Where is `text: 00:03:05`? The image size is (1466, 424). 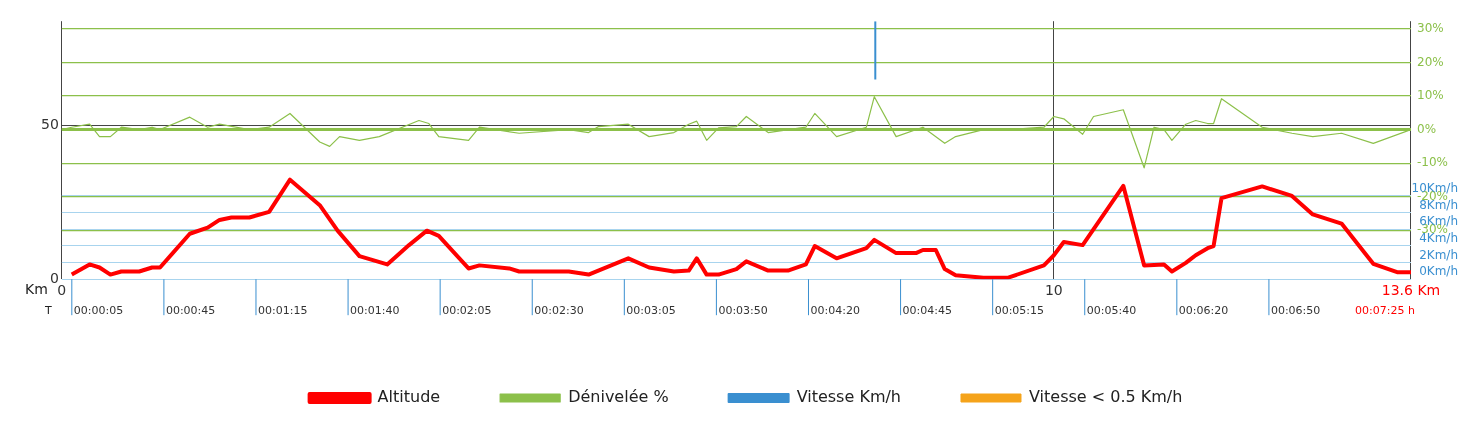 text: 00:03:05 is located at coordinates (651, 310).